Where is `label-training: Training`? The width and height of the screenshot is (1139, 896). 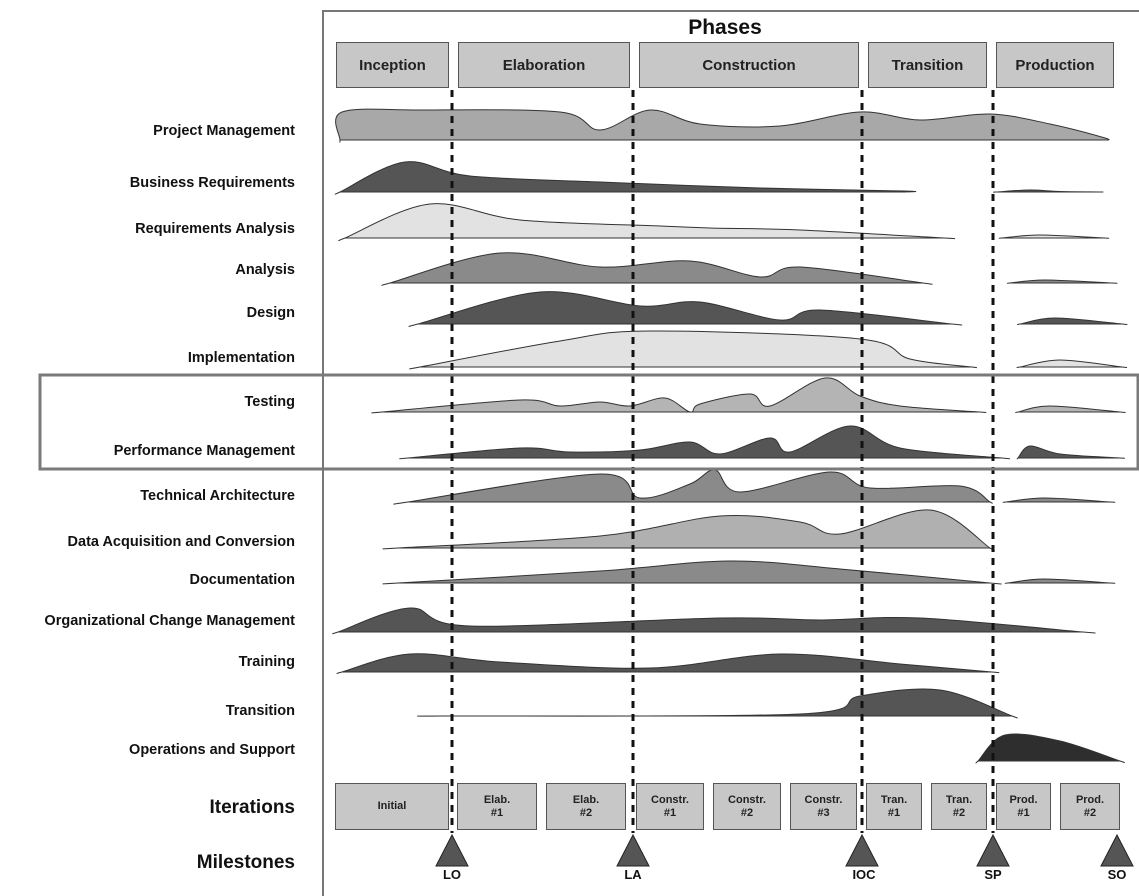 label-training: Training is located at coordinates (266, 662).